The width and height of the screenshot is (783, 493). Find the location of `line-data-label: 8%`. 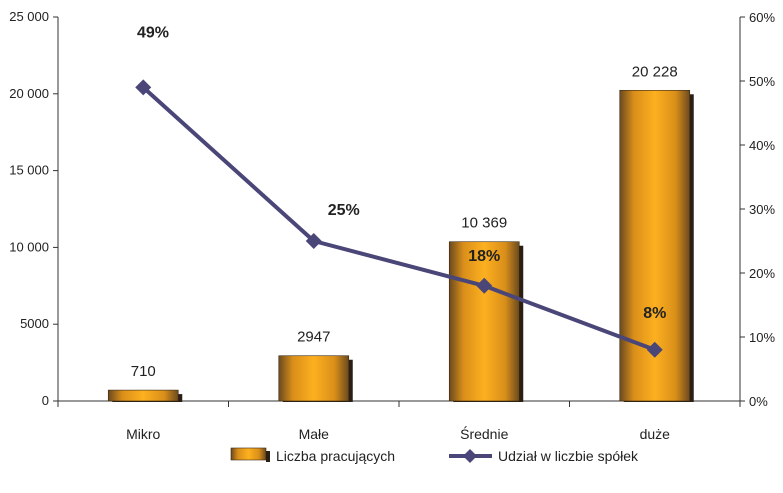

line-data-label: 8% is located at coordinates (654, 313).